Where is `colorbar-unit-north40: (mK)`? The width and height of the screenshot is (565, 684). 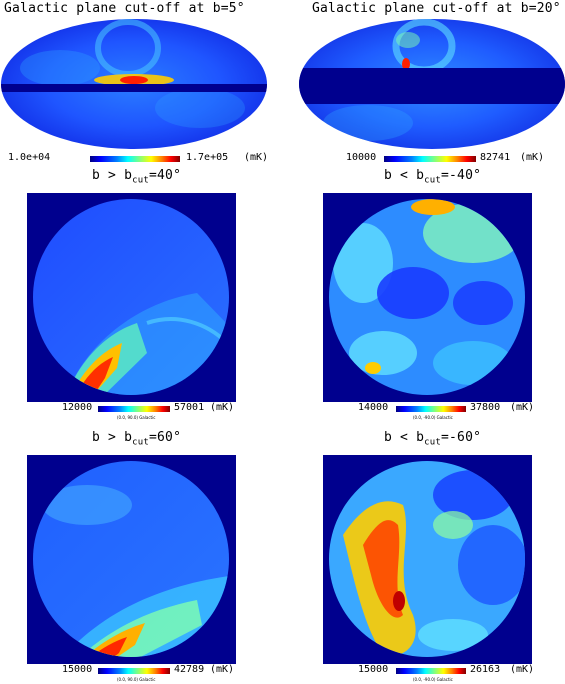 colorbar-unit-north40: (mK) is located at coordinates (222, 407).